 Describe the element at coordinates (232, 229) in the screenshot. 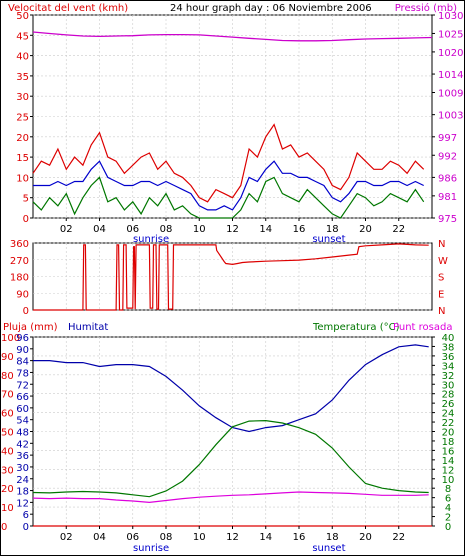

I see `hour-tick-label: 12` at that location.